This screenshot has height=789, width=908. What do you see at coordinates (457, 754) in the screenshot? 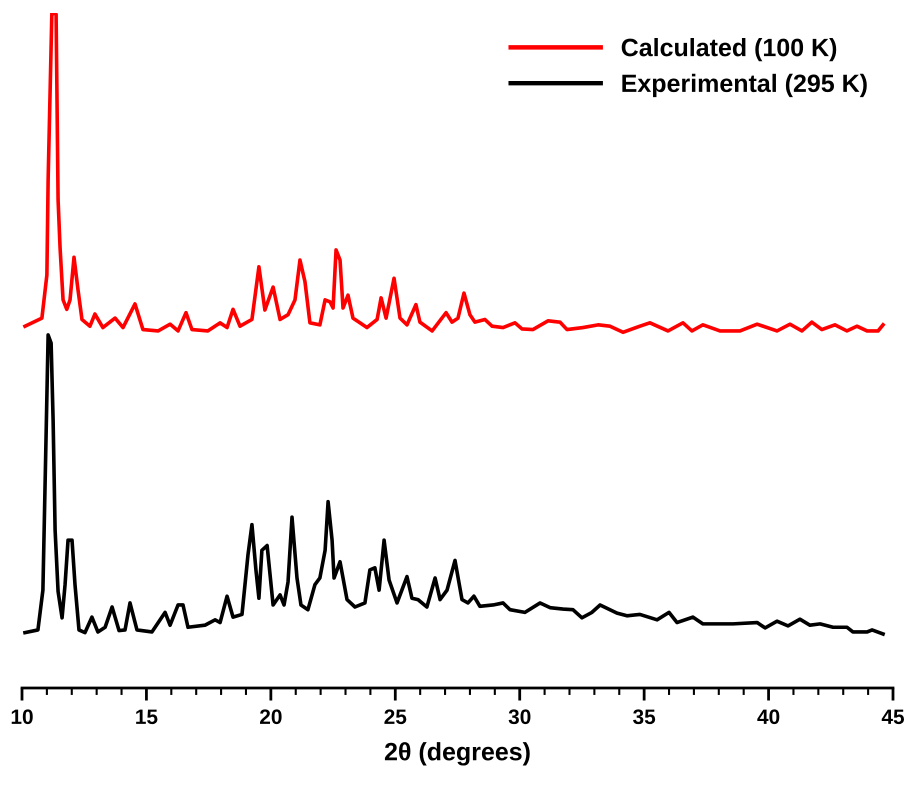
I see `x-axis-title: 2θ (degrees)` at bounding box center [457, 754].